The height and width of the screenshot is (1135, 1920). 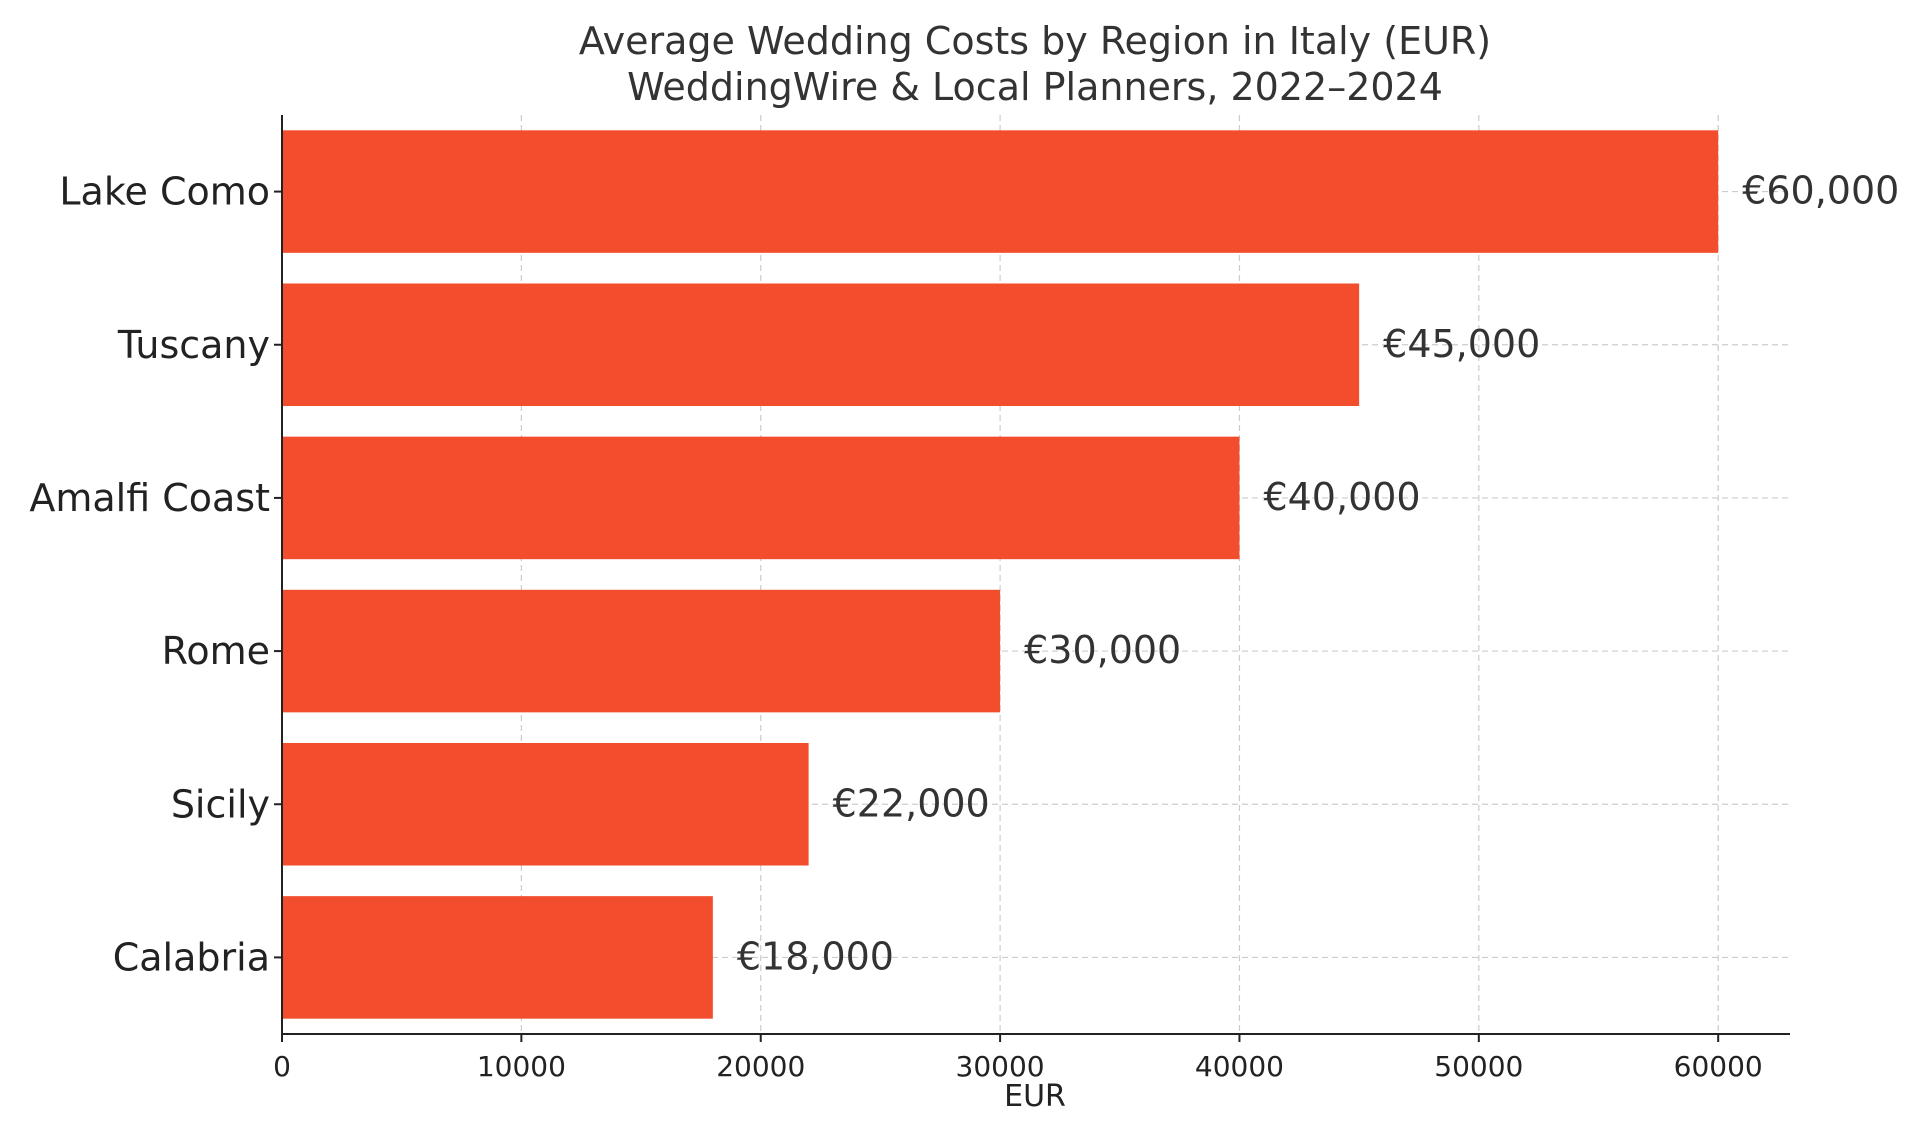 I want to click on x-tick-label: 40000, so click(x=1239, y=1066).